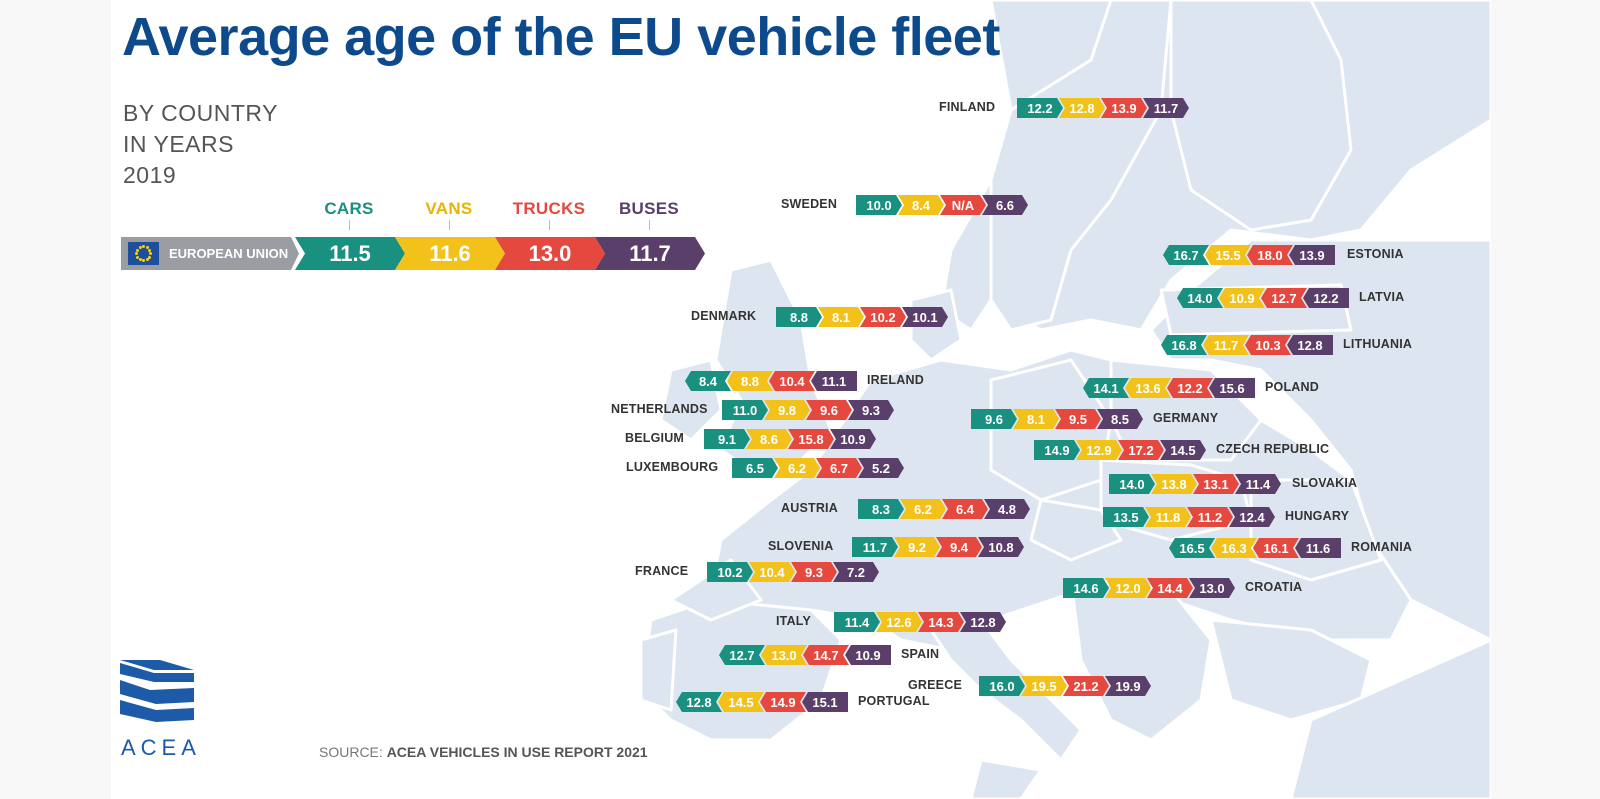 The width and height of the screenshot is (1600, 799). What do you see at coordinates (1132, 484) in the screenshot?
I see `slovakia-cars-value: 14.0` at bounding box center [1132, 484].